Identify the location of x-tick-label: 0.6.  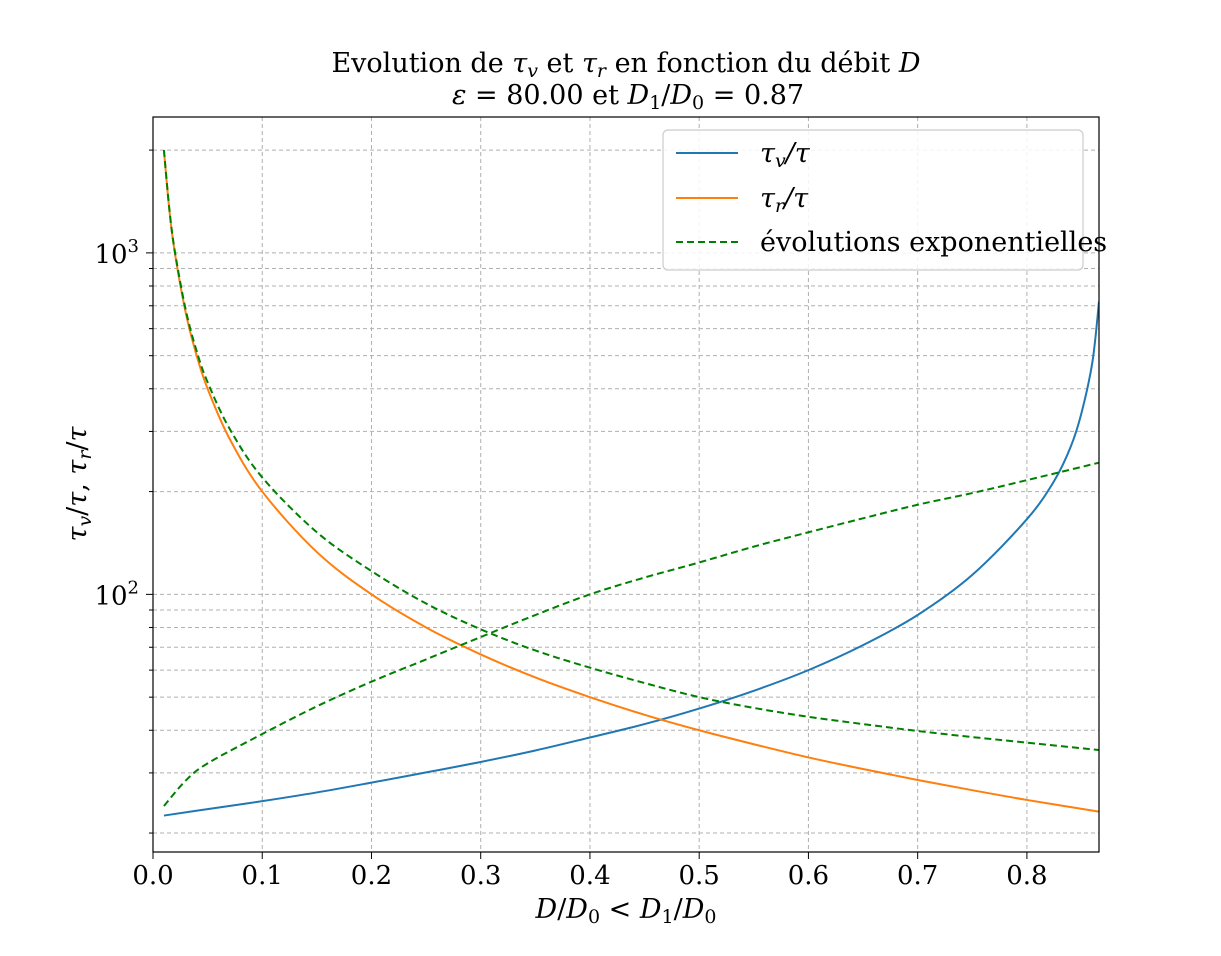
(808, 876).